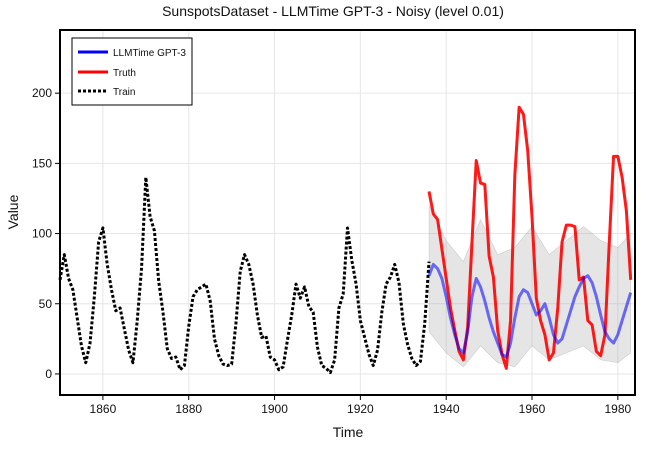  What do you see at coordinates (13, 211) in the screenshot?
I see `y-axis-label: Value` at bounding box center [13, 211].